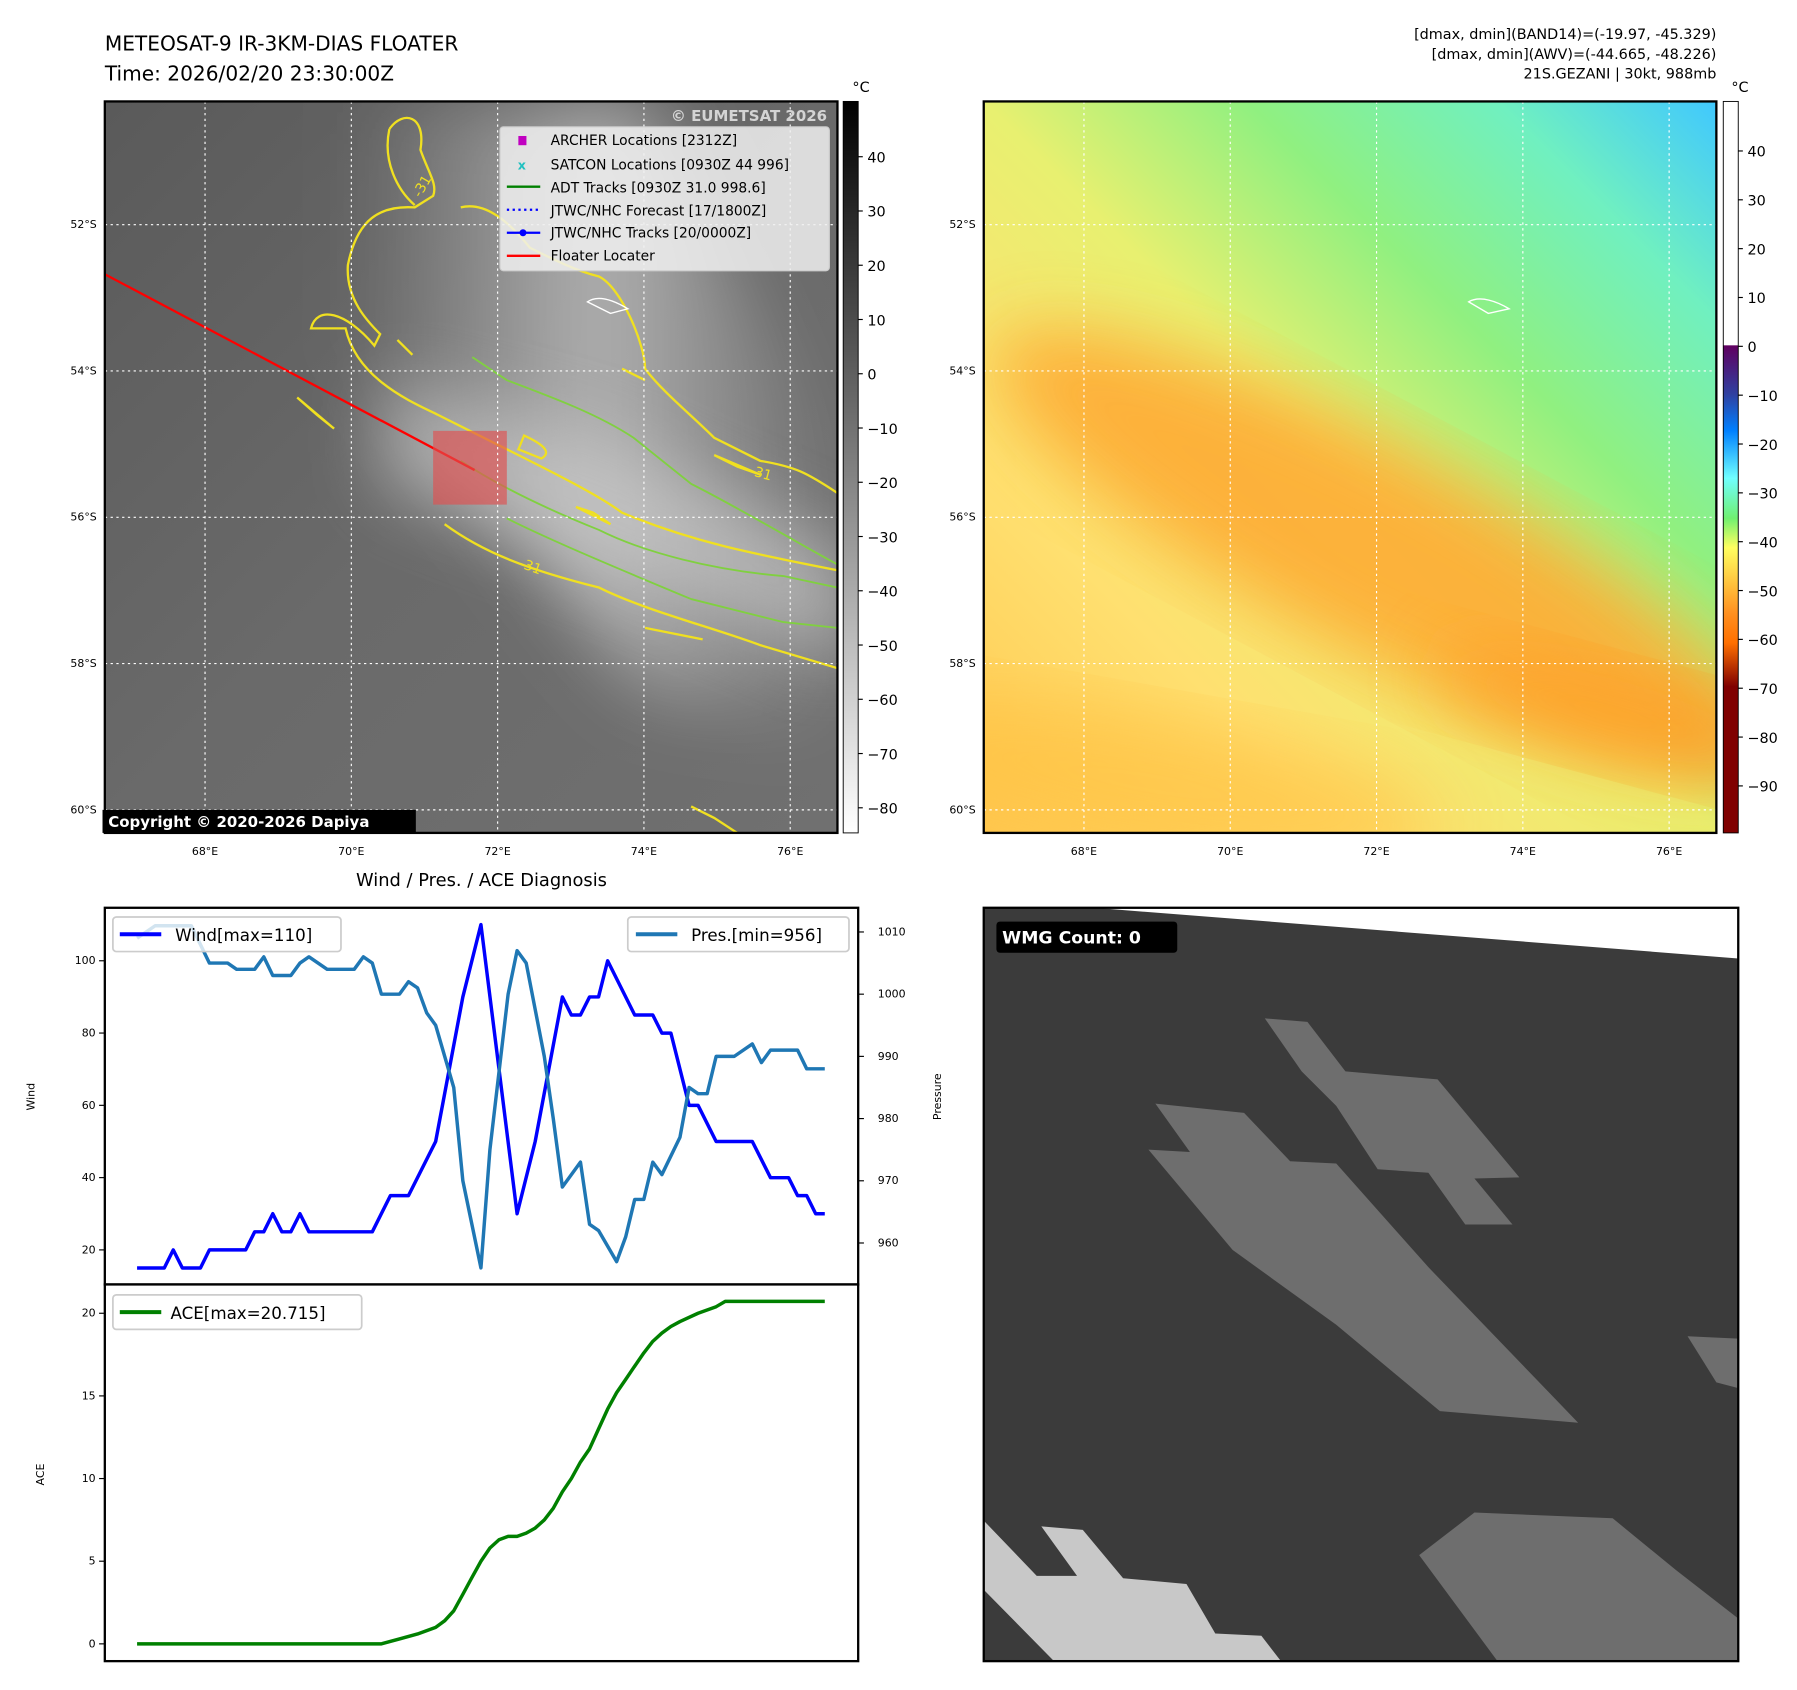 This screenshot has height=1690, width=1797. Describe the element at coordinates (89, 1395) in the screenshot. I see `ace-tick-label: 15` at that location.